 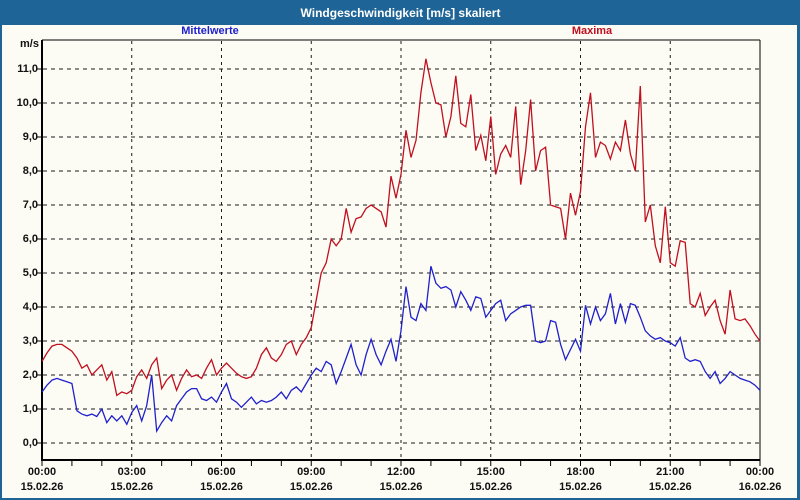 I want to click on x-tick-time-label: 03:00, so click(x=131, y=472).